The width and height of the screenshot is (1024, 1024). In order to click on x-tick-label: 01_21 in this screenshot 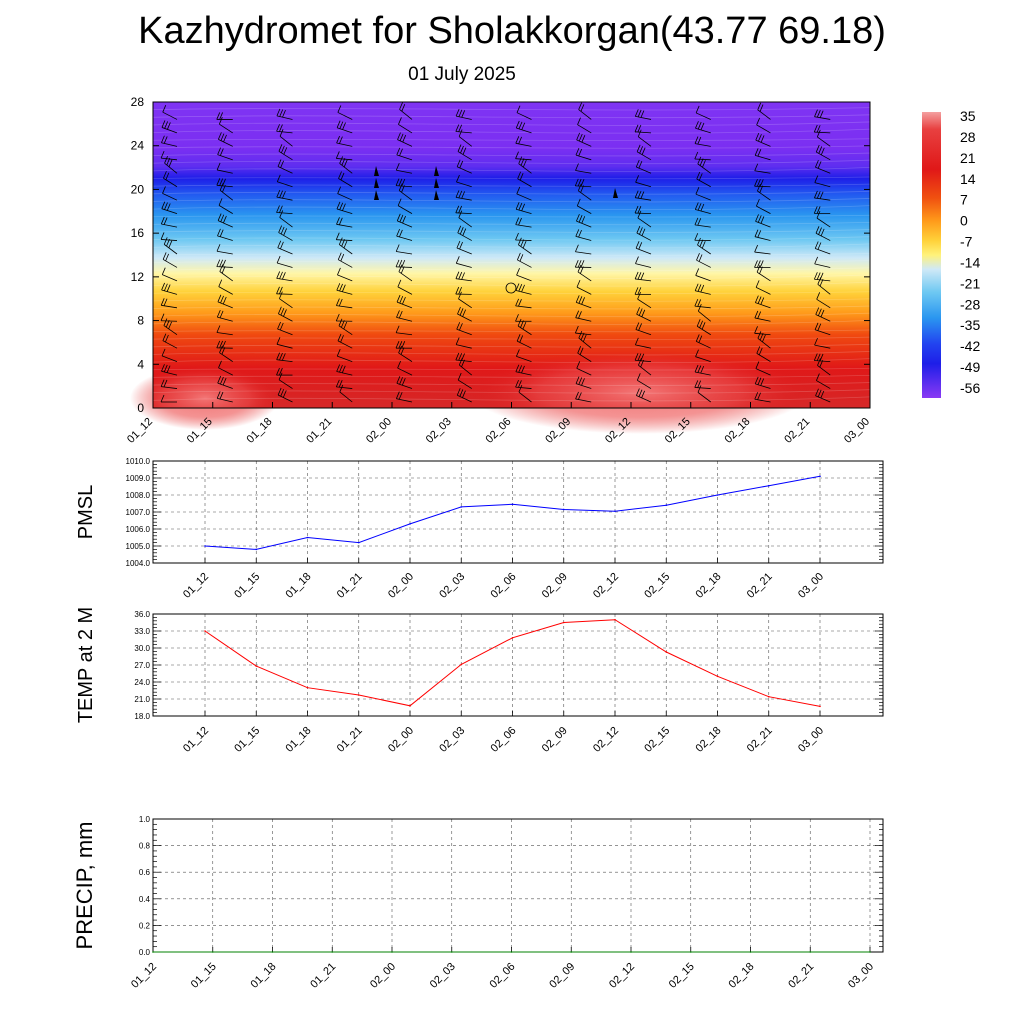, I will do `click(350, 586)`.